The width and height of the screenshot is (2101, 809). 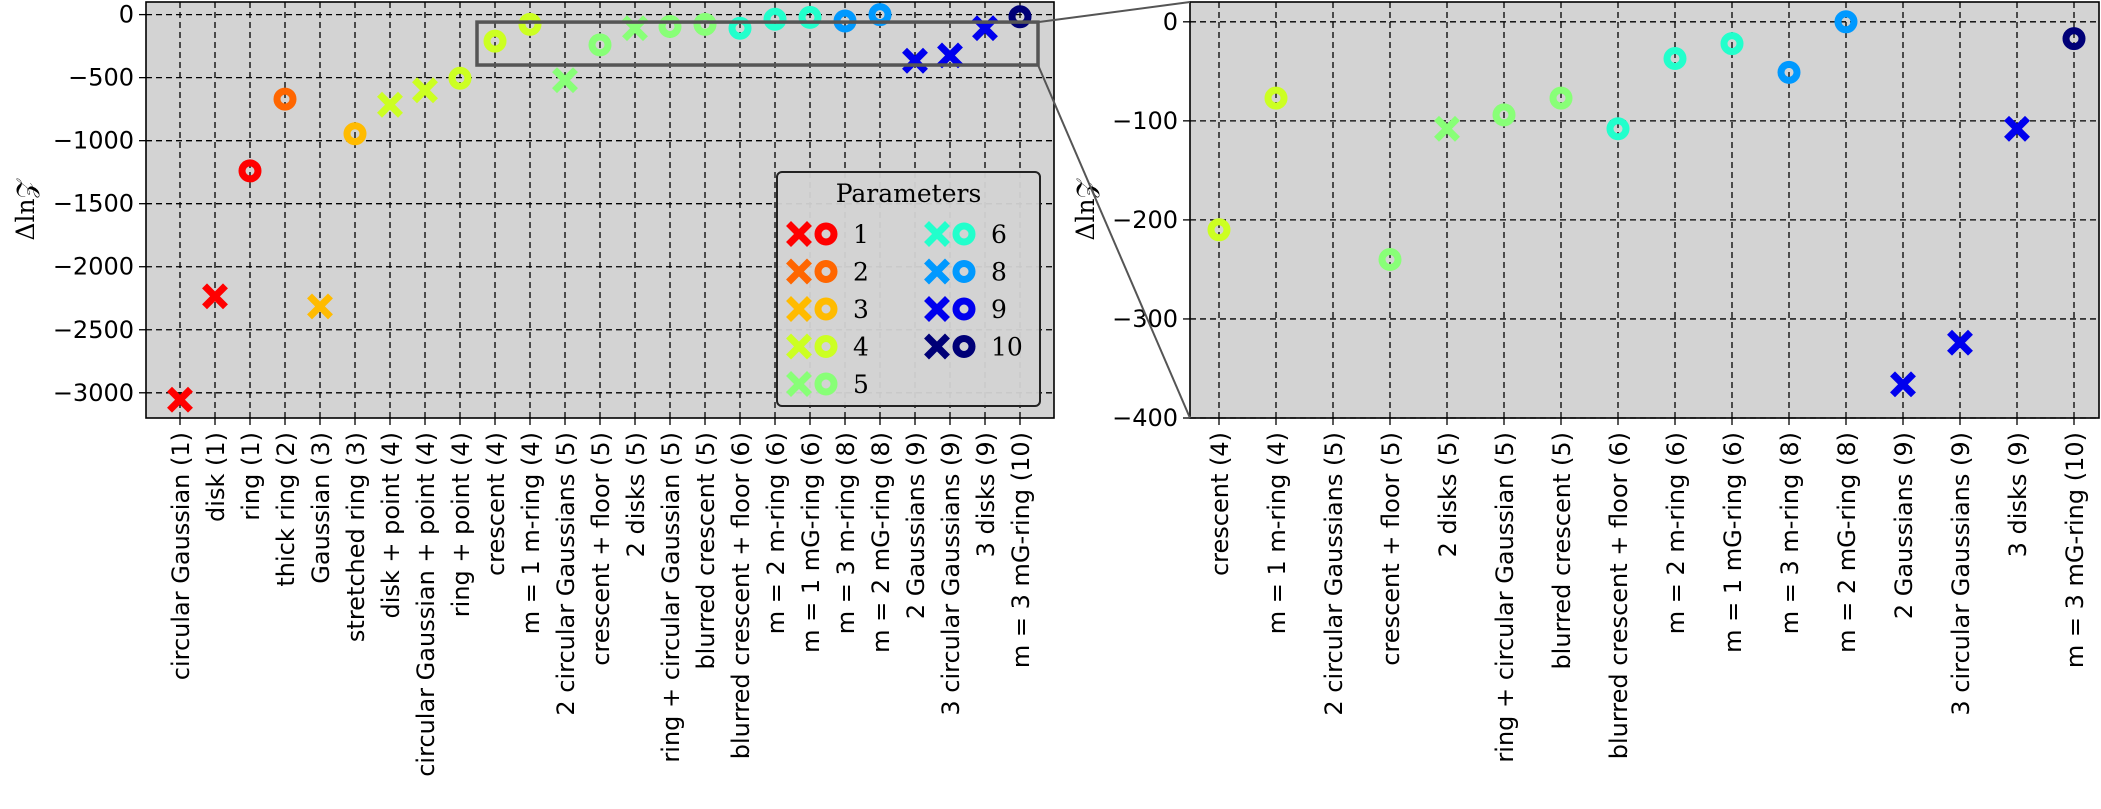 What do you see at coordinates (251, 476) in the screenshot?
I see `xtick-label: ring (1)` at bounding box center [251, 476].